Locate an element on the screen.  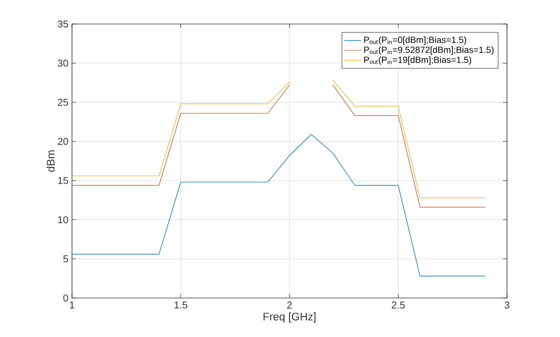
x-tick-label: 3 is located at coordinates (507, 305).